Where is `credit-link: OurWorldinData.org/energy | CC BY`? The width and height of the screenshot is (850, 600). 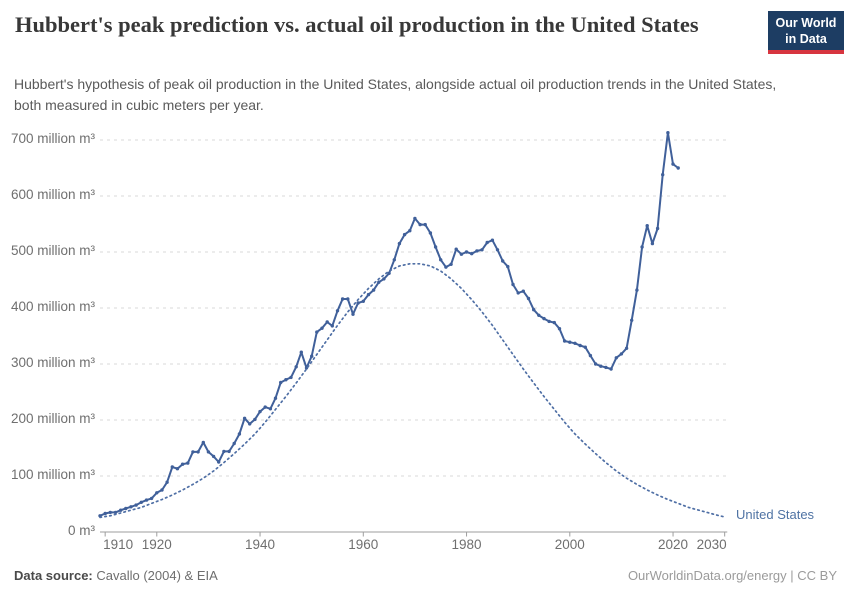 credit-link: OurWorldinData.org/energy | CC BY is located at coordinates (732, 575).